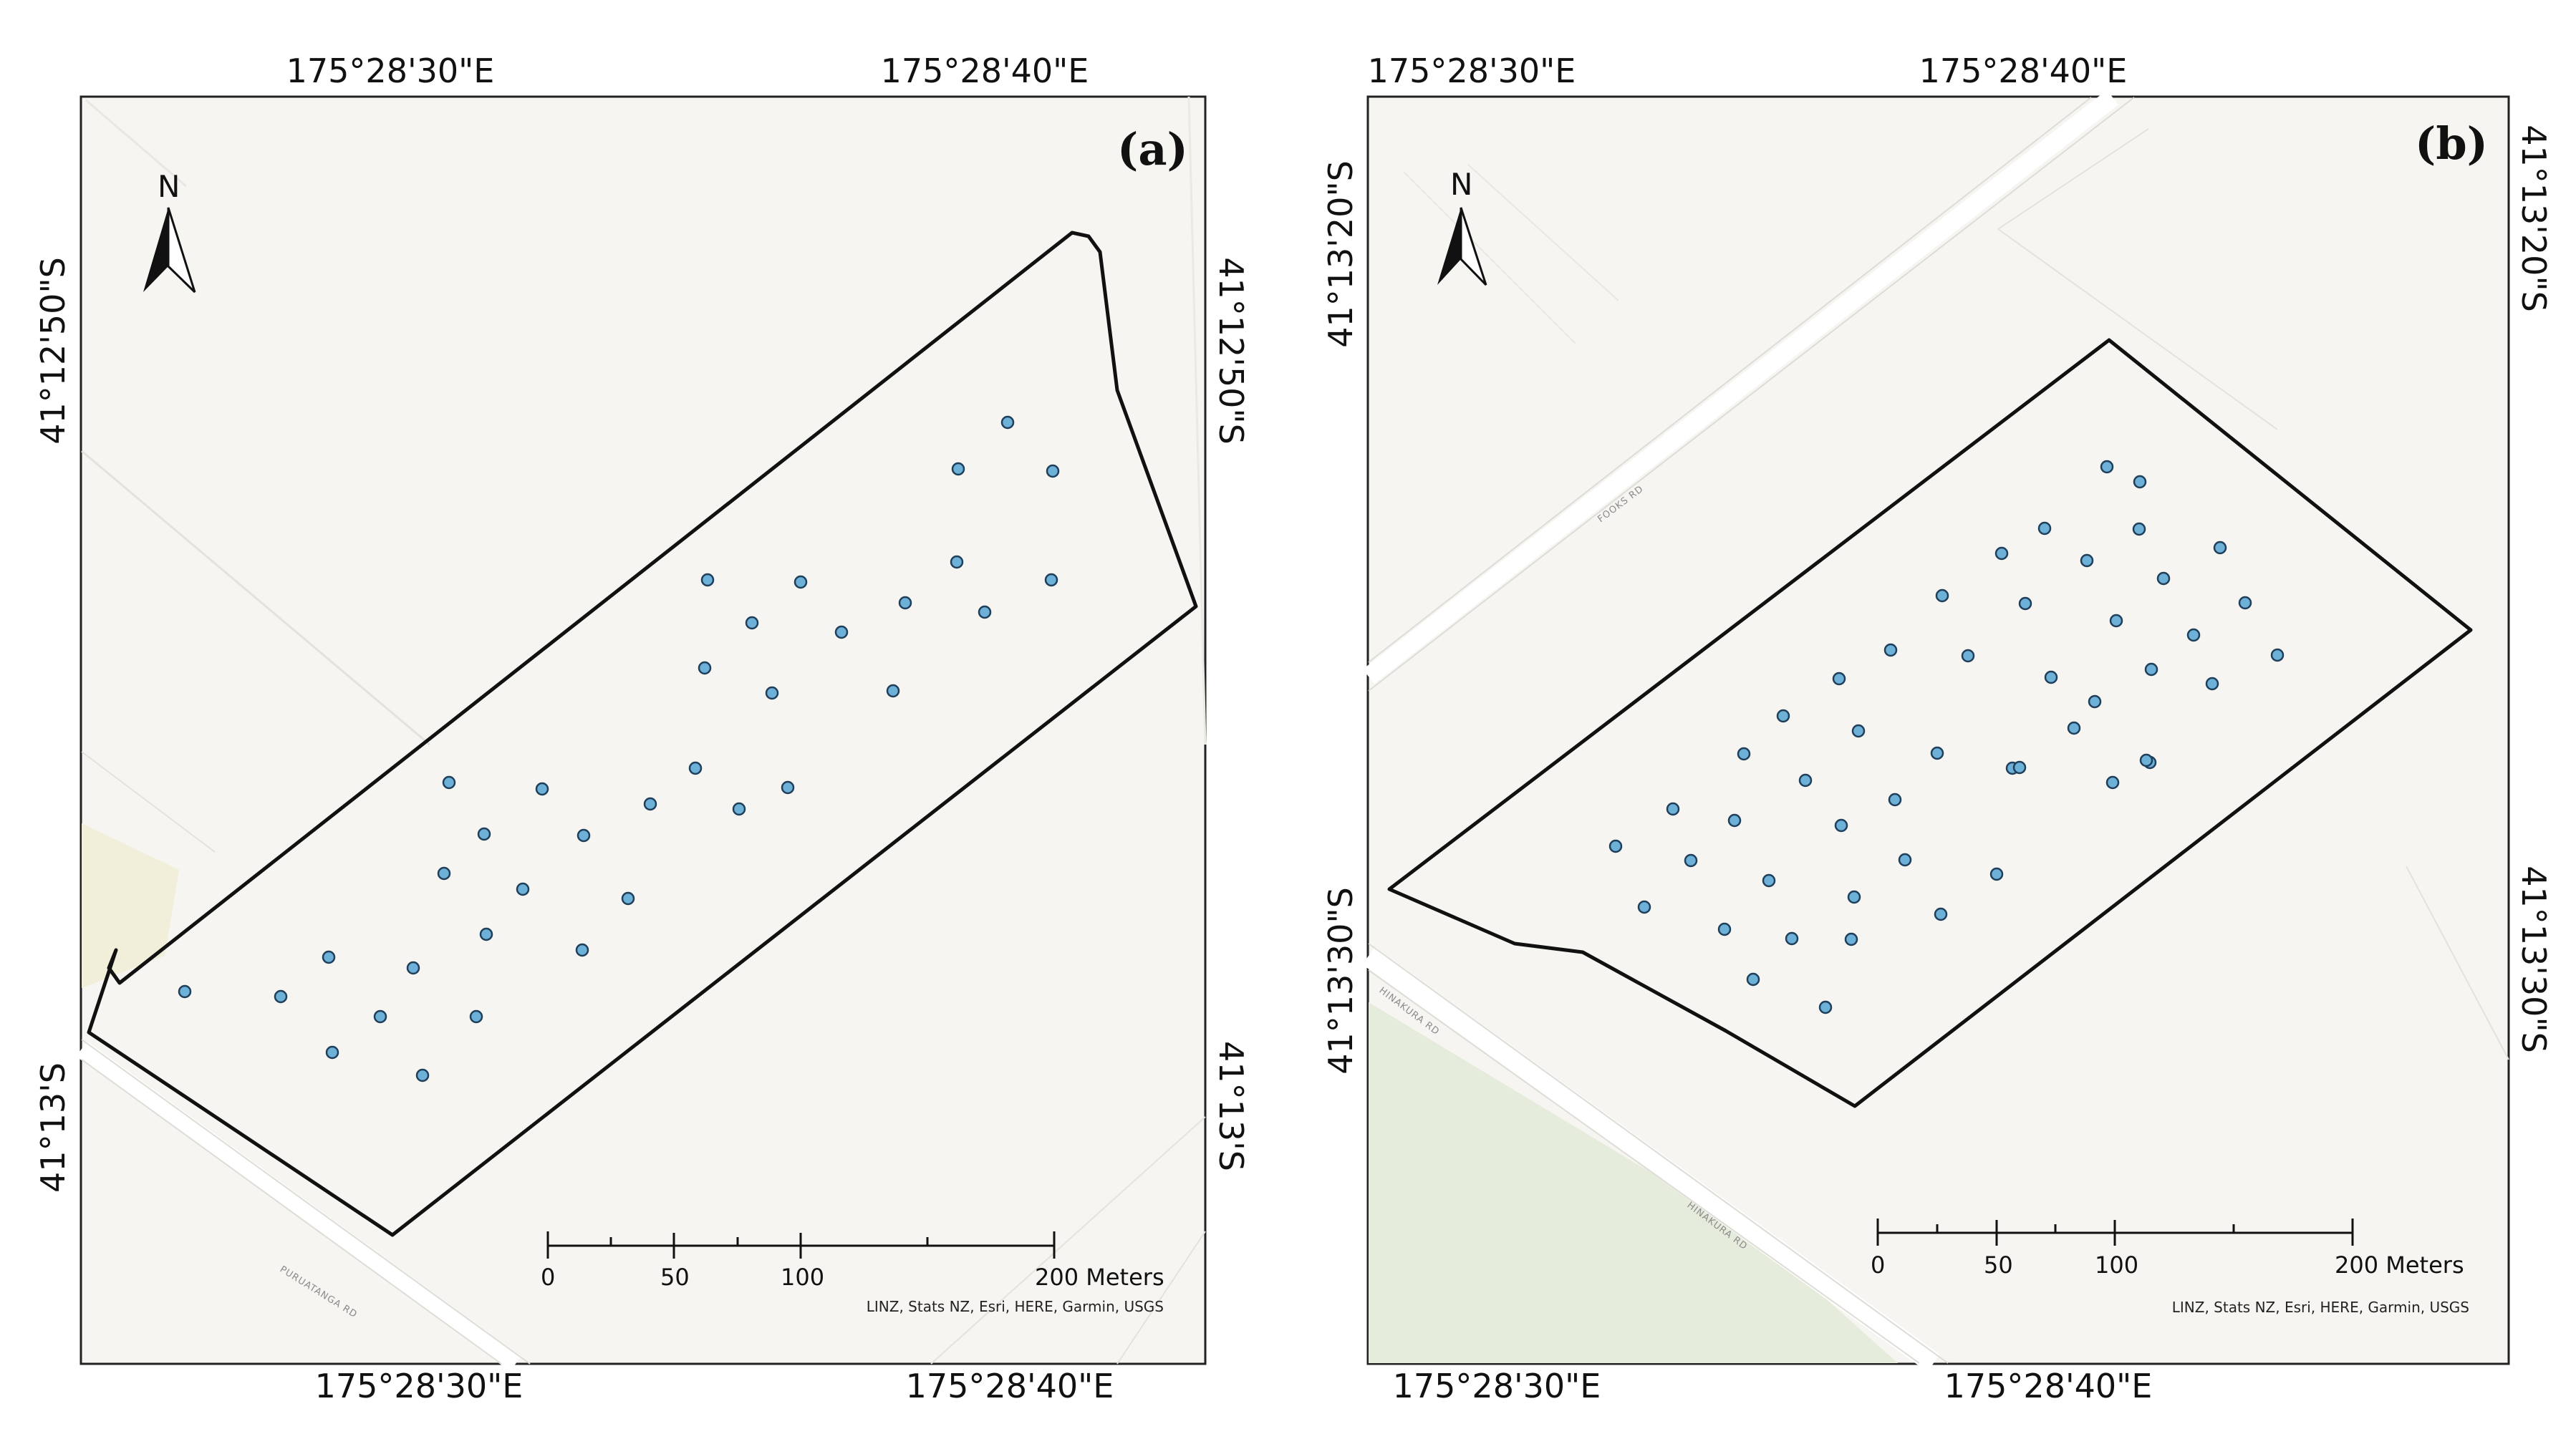  I want to click on left-coord-b-0: 41°13'20"S, so click(1340, 254).